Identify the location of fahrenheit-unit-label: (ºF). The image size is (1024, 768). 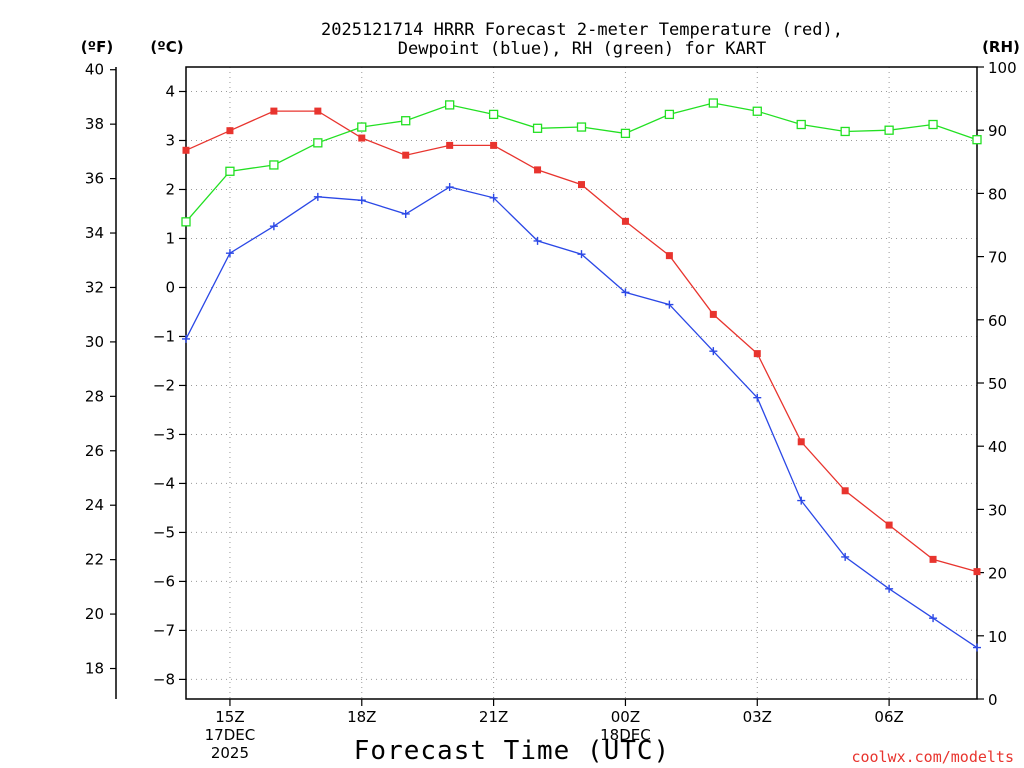
(97, 47).